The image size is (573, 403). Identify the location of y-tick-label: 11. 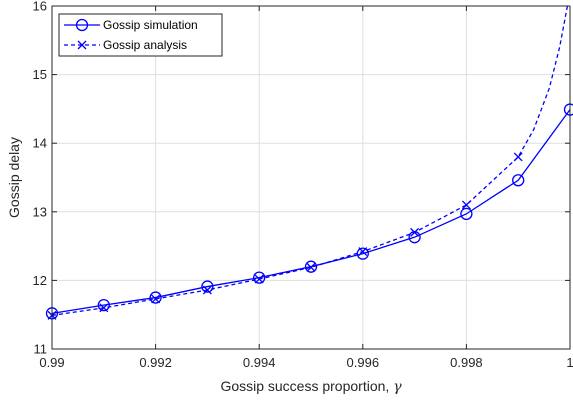
(41, 349).